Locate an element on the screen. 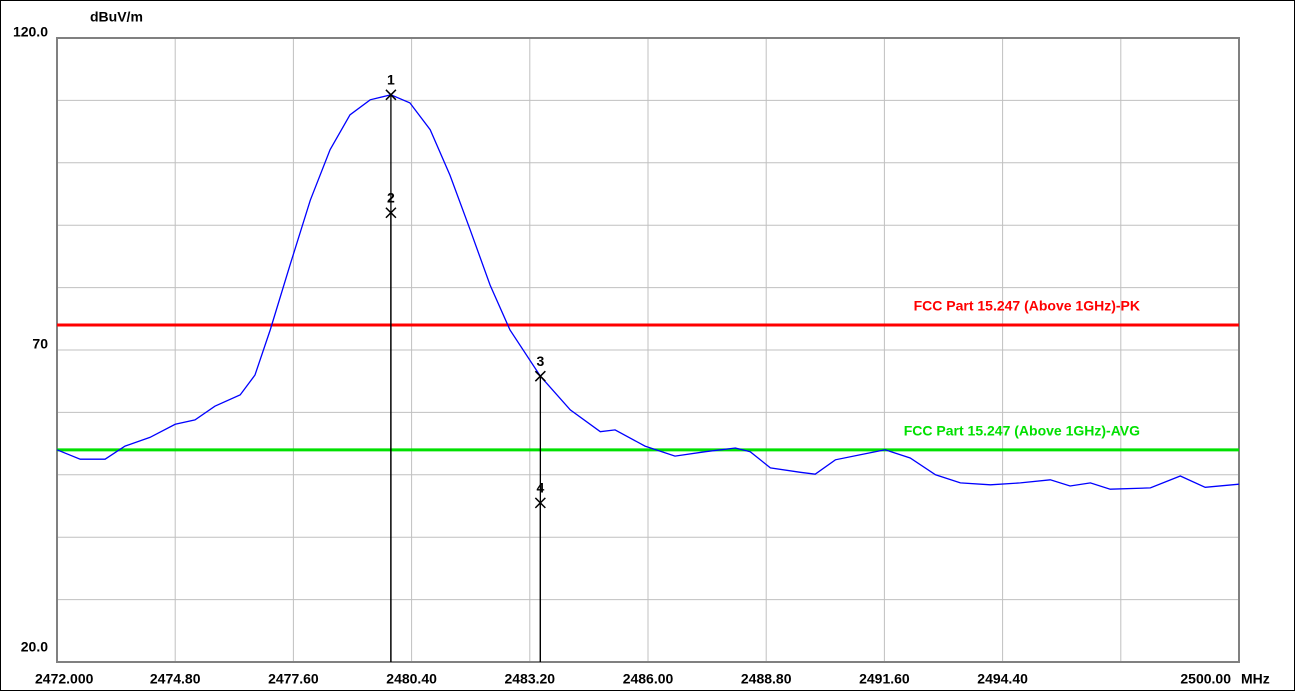 Image resolution: width=1295 pixels, height=691 pixels. x-tick-label: 2494.40 is located at coordinates (1002, 679).